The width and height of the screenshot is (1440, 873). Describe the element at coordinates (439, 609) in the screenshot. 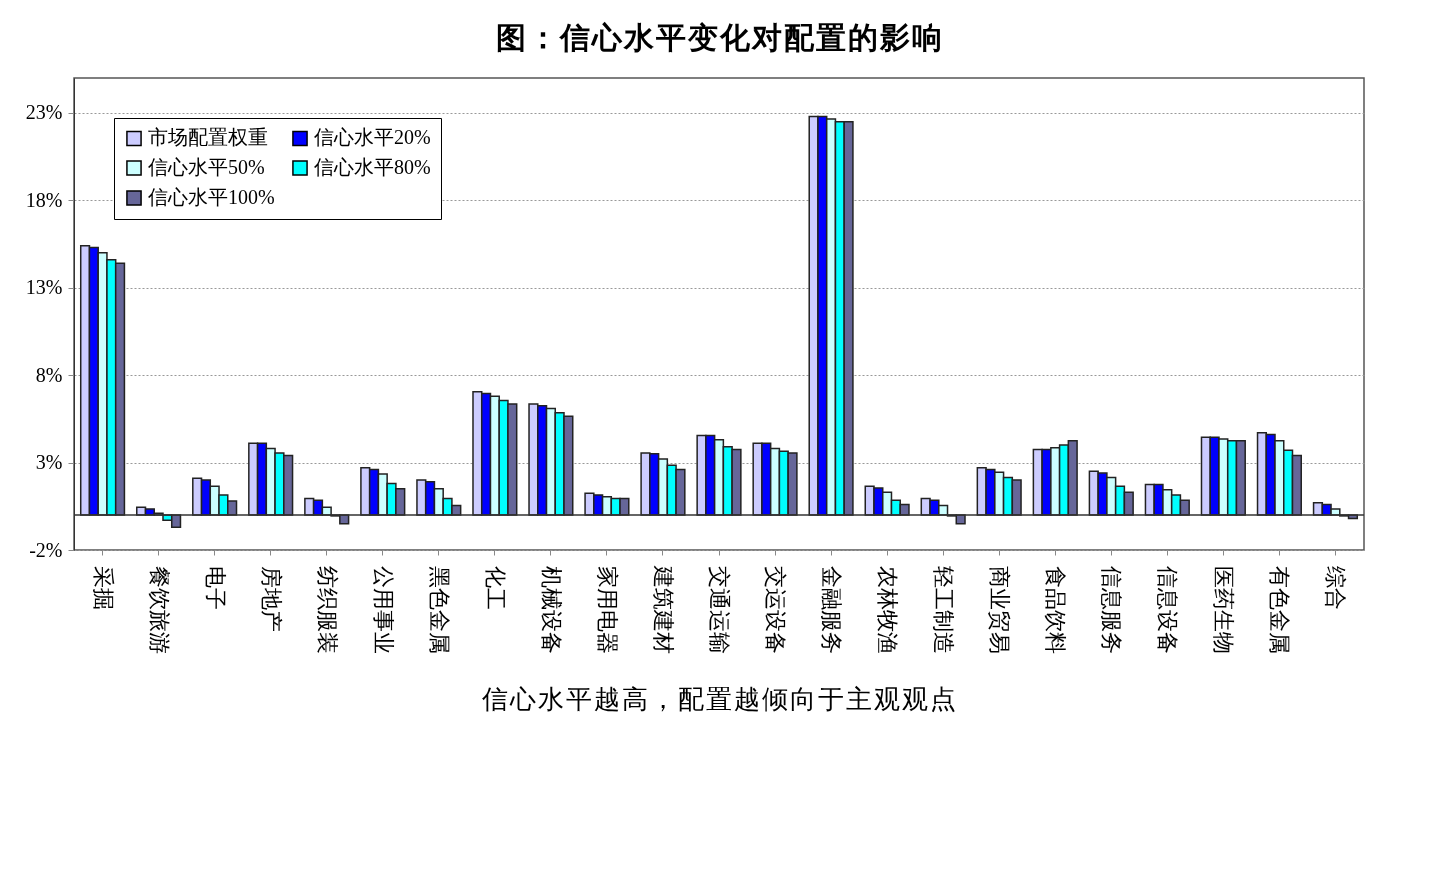

I see `x-tick-label: 黑色金属` at that location.